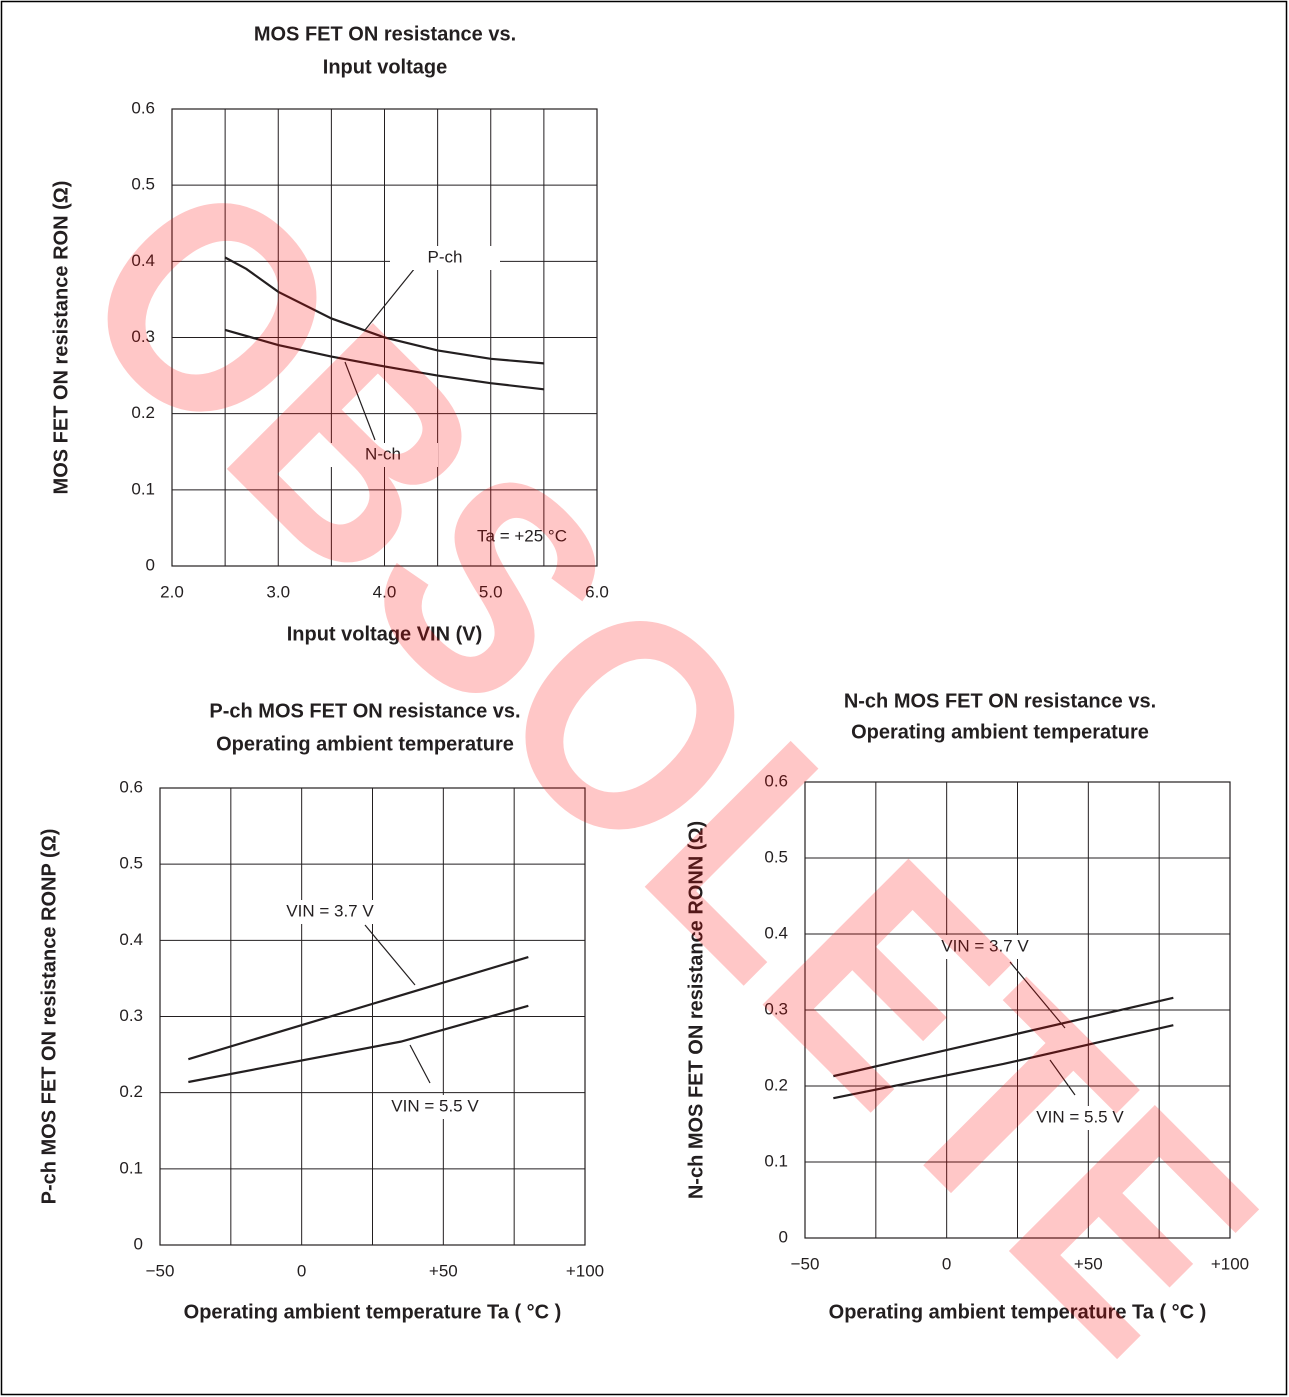 Image resolution: width=1289 pixels, height=1397 pixels. I want to click on chart-title: MOS FET ON resistance vs., so click(385, 34).